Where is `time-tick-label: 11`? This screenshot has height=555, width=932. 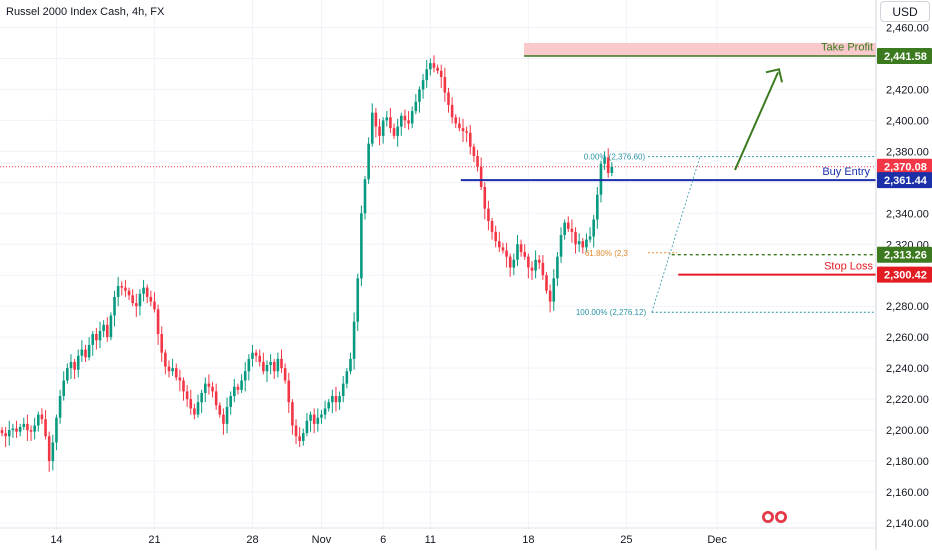
time-tick-label: 11 is located at coordinates (430, 540).